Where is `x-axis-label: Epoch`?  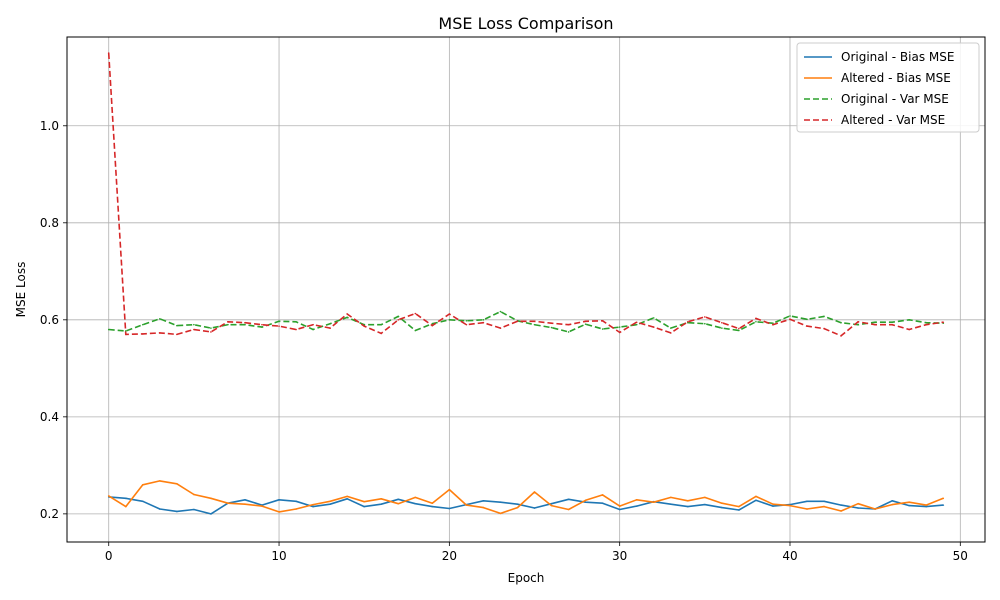 x-axis-label: Epoch is located at coordinates (526, 578).